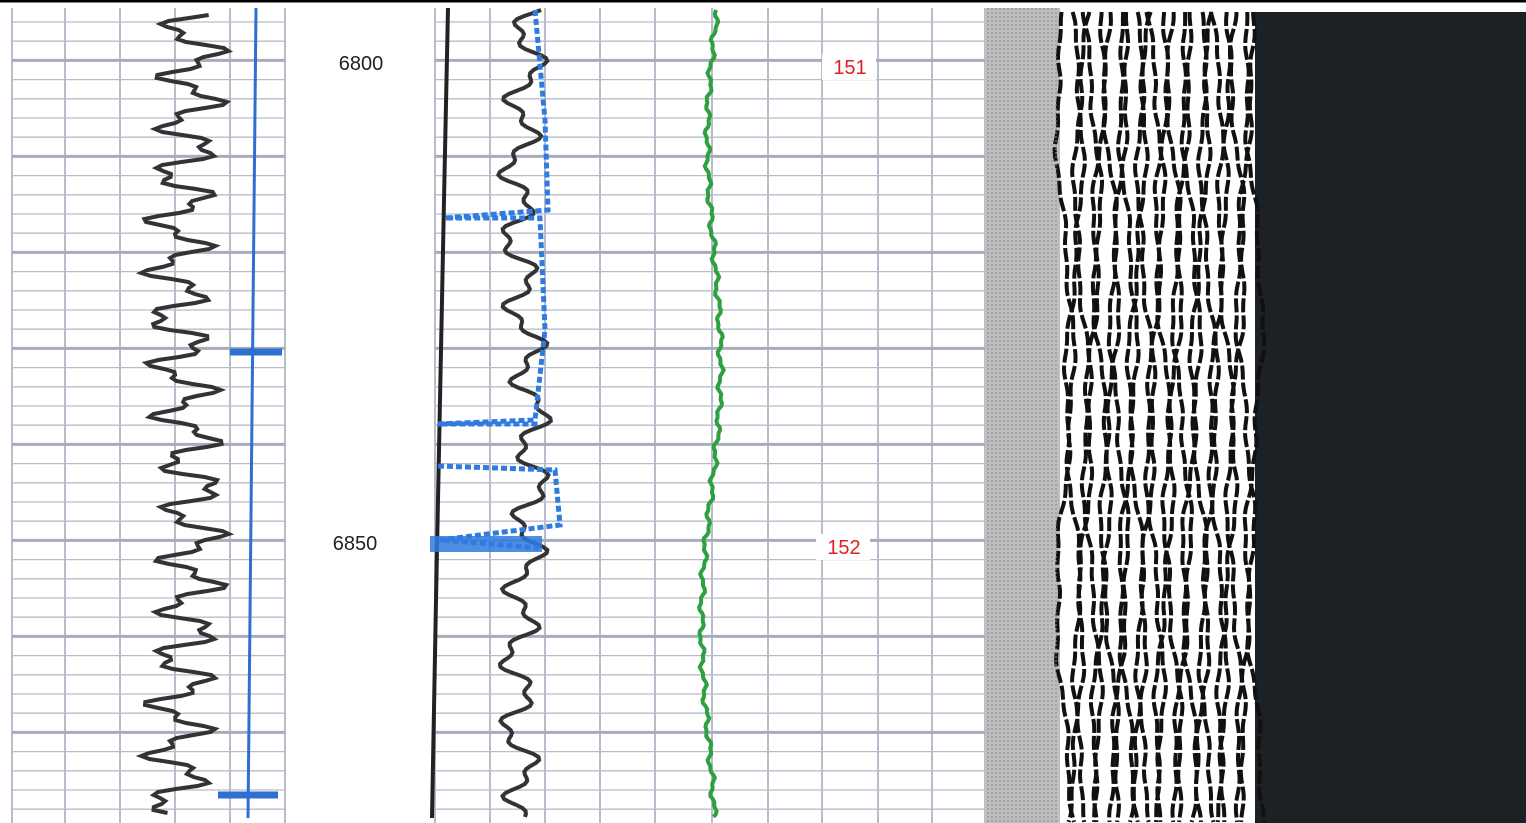  Describe the element at coordinates (486, 544) in the screenshot. I see `blue-block` at that location.